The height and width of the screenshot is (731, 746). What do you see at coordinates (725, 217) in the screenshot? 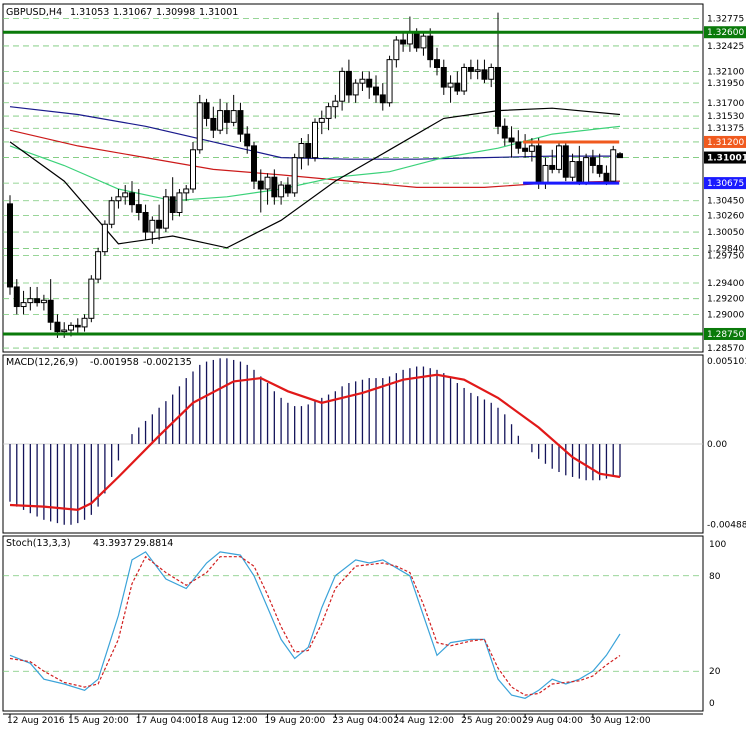
I see `price-tick-label: 1.30260` at bounding box center [725, 217].